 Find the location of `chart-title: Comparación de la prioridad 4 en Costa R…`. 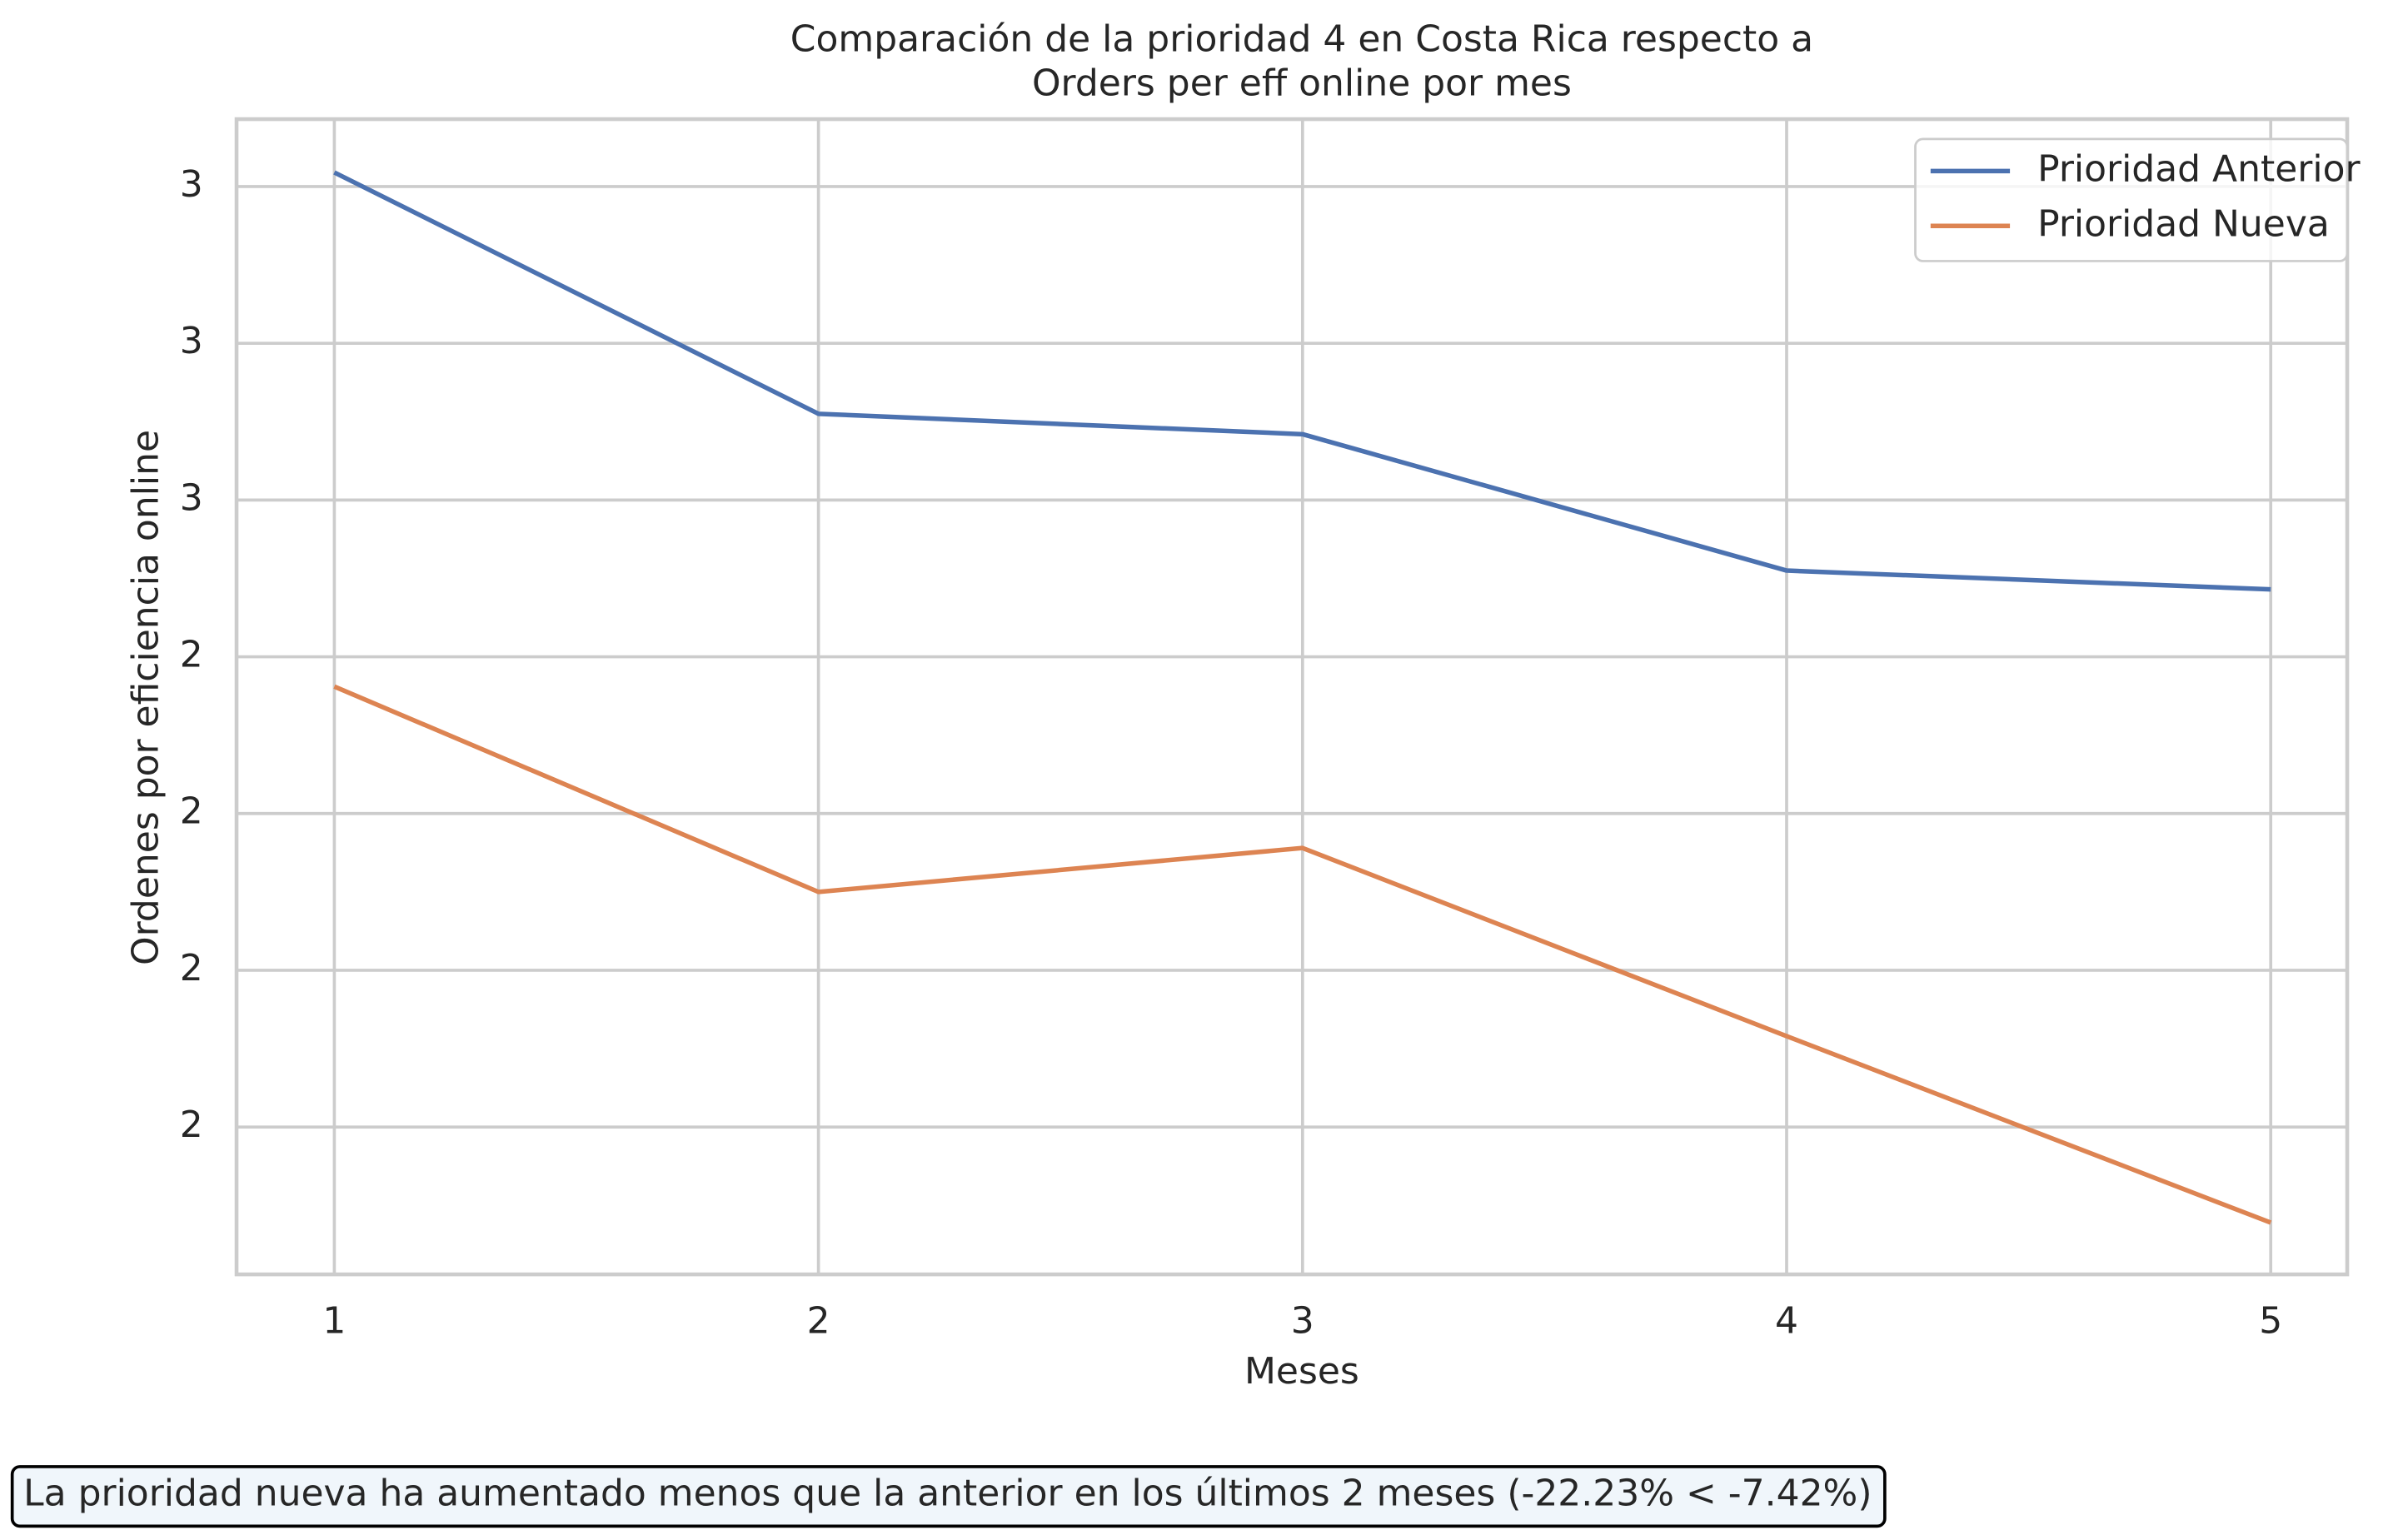

chart-title: Comparación de la prioridad 4 en Costa R… is located at coordinates (1301, 62).